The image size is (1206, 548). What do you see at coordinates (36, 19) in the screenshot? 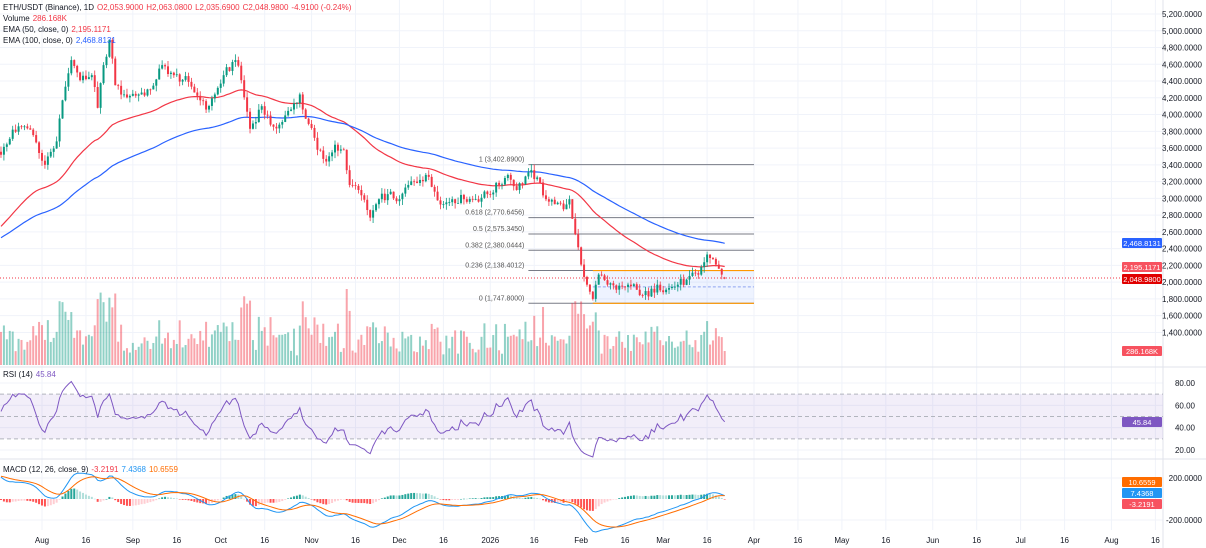
I see `volume-legend: Volume 286.168K` at bounding box center [36, 19].